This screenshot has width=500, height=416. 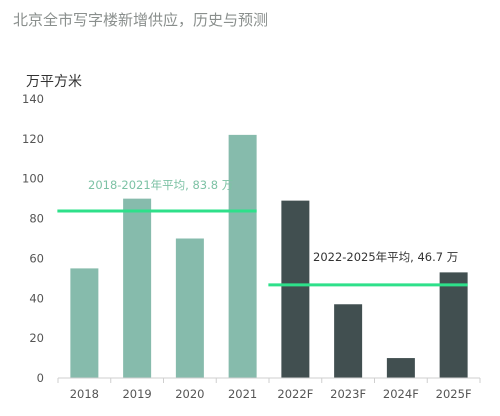 What do you see at coordinates (348, 394) in the screenshot?
I see `x-tick-label: 2023F` at bounding box center [348, 394].